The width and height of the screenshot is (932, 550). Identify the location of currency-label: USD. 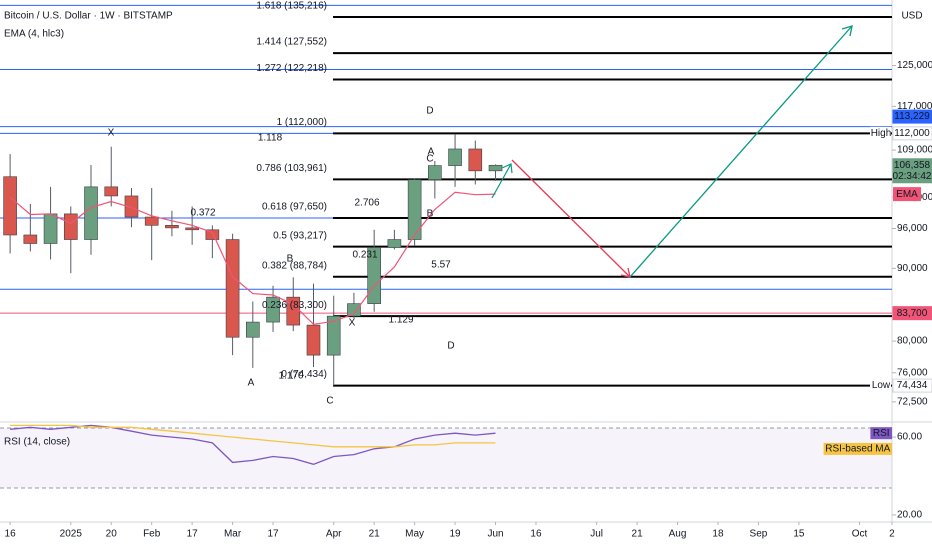
(911, 16).